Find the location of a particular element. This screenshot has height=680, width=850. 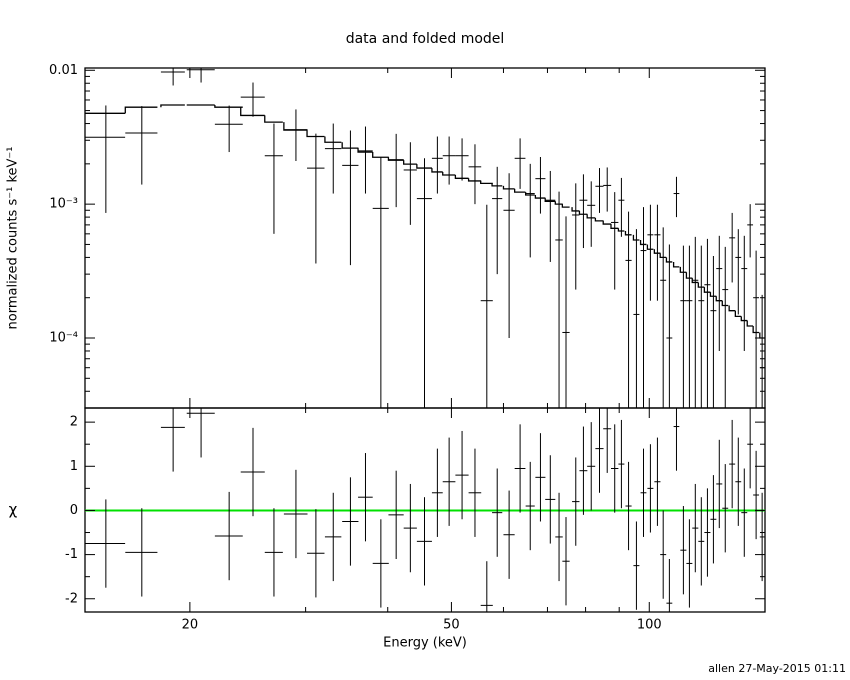

x-axis-label: Energy (keV) is located at coordinates (425, 643).